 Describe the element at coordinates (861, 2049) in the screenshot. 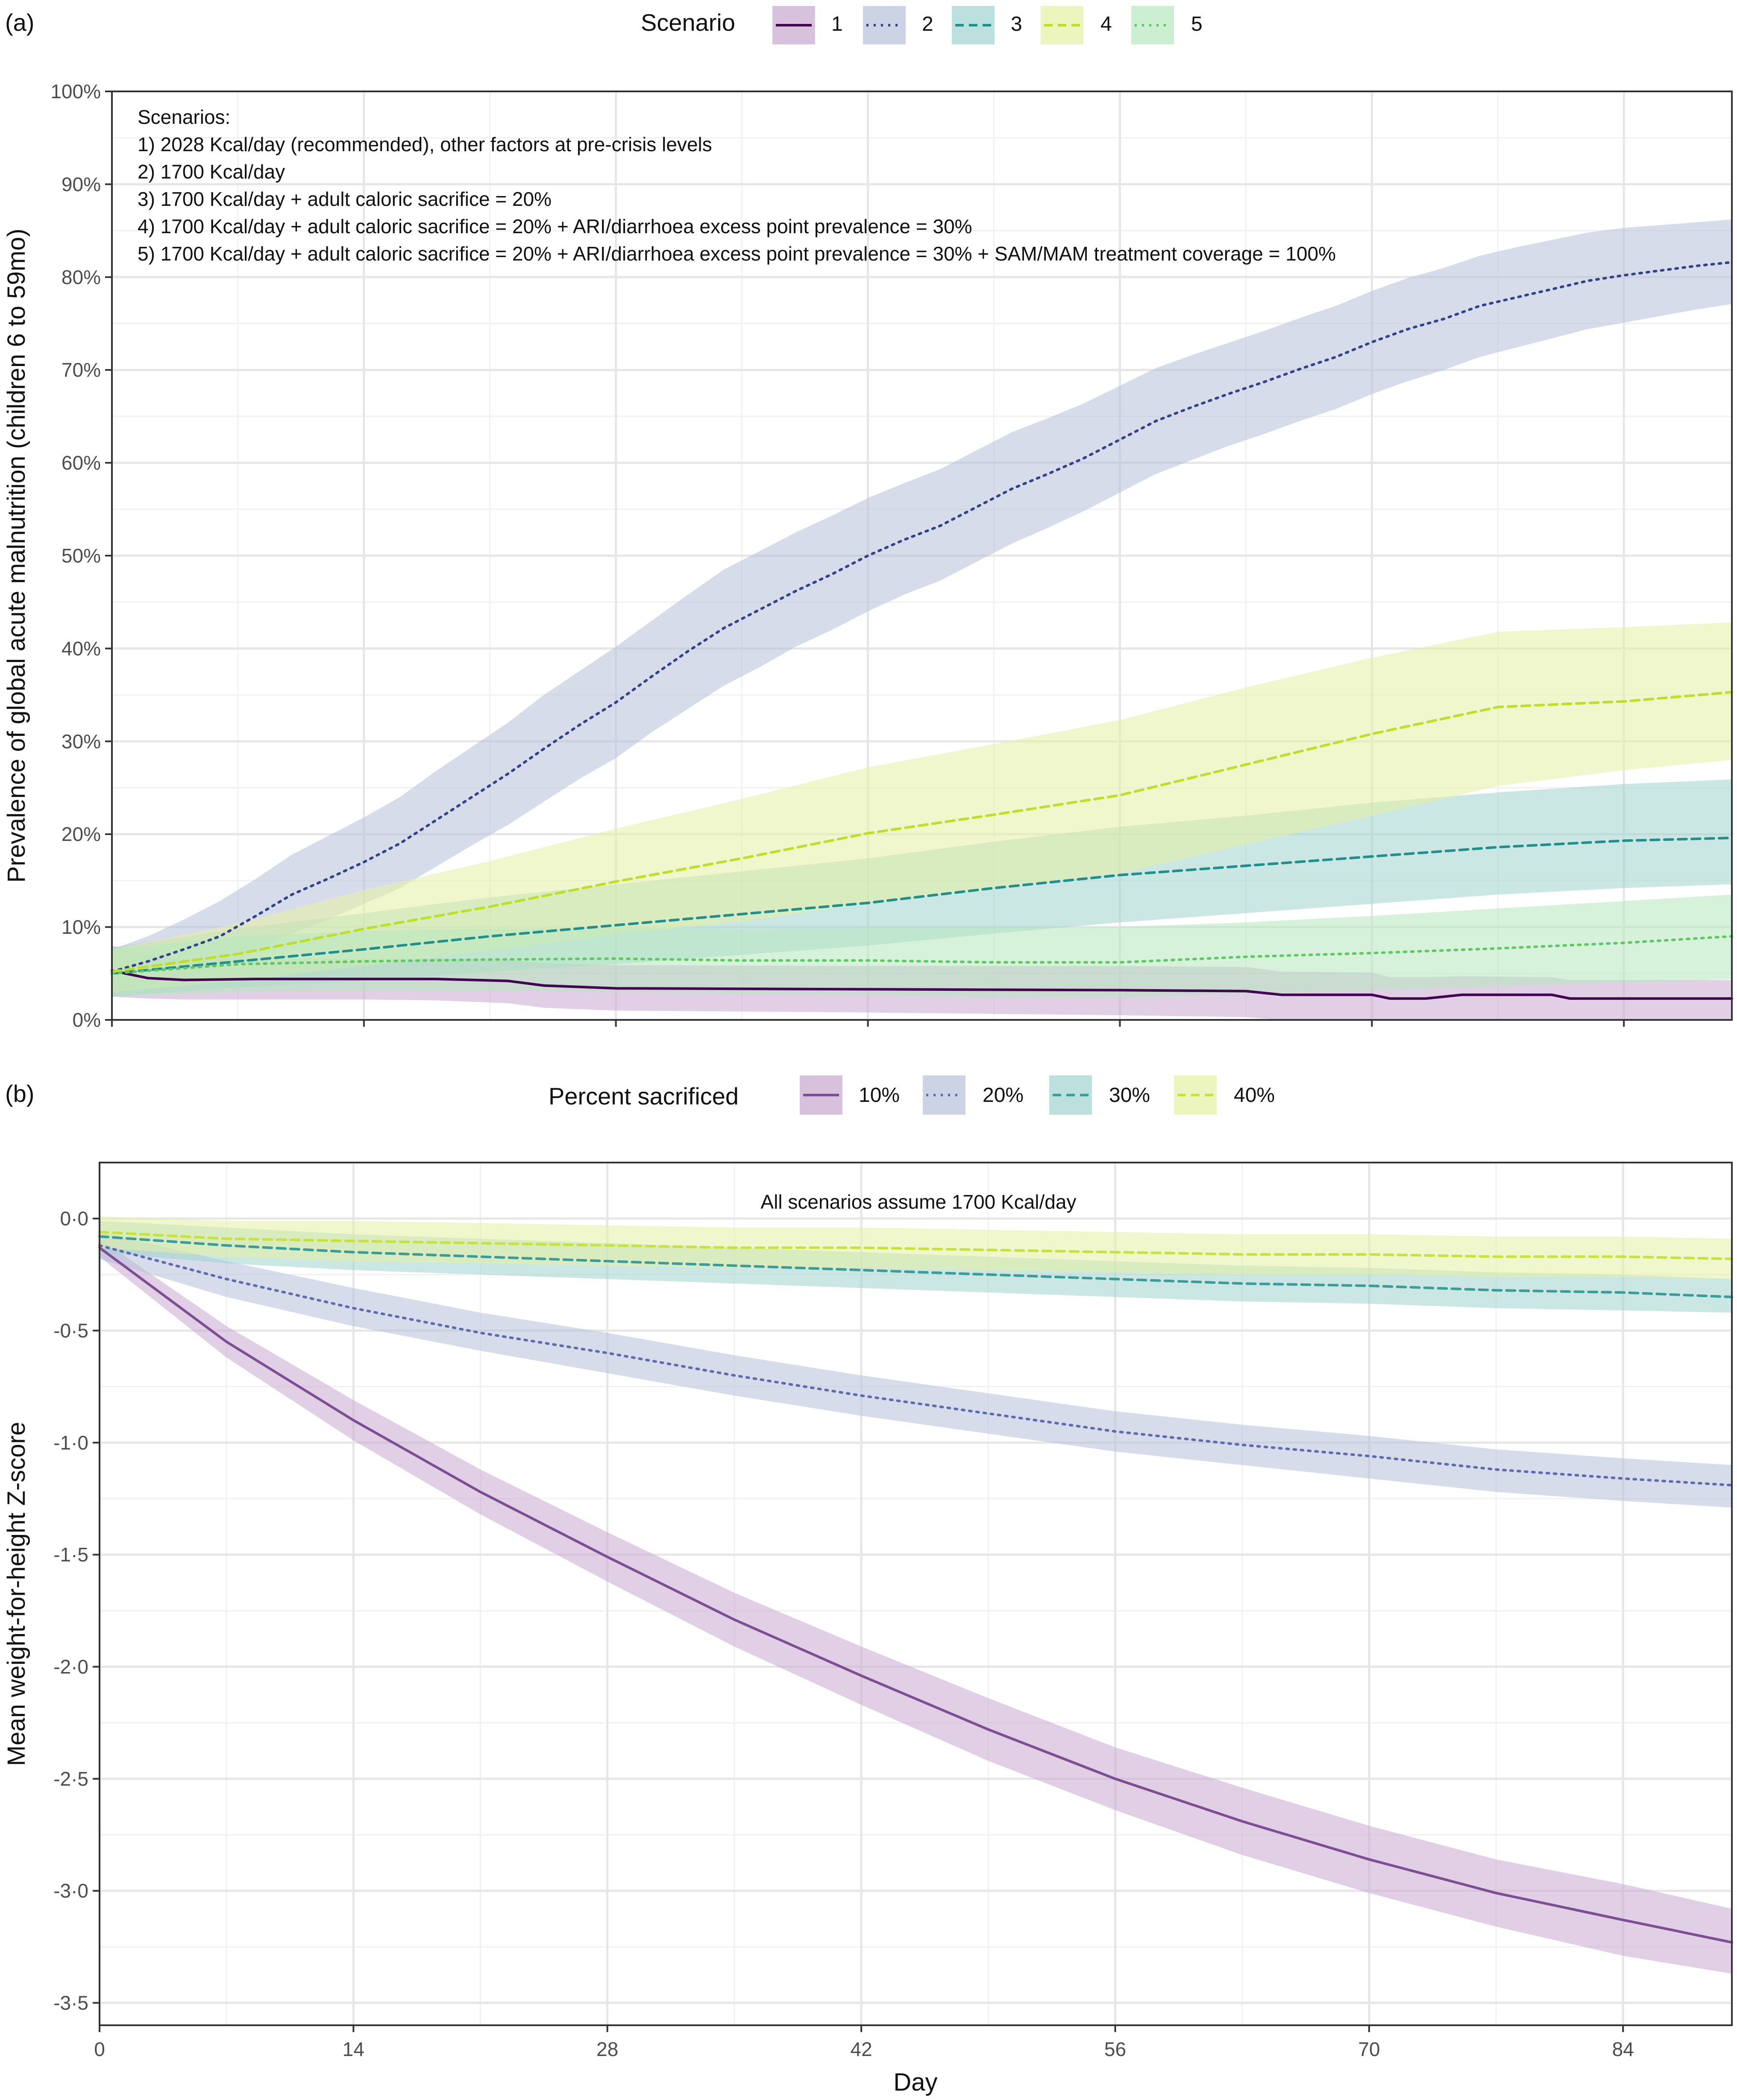

I see `x-tick-label-b: 42` at that location.